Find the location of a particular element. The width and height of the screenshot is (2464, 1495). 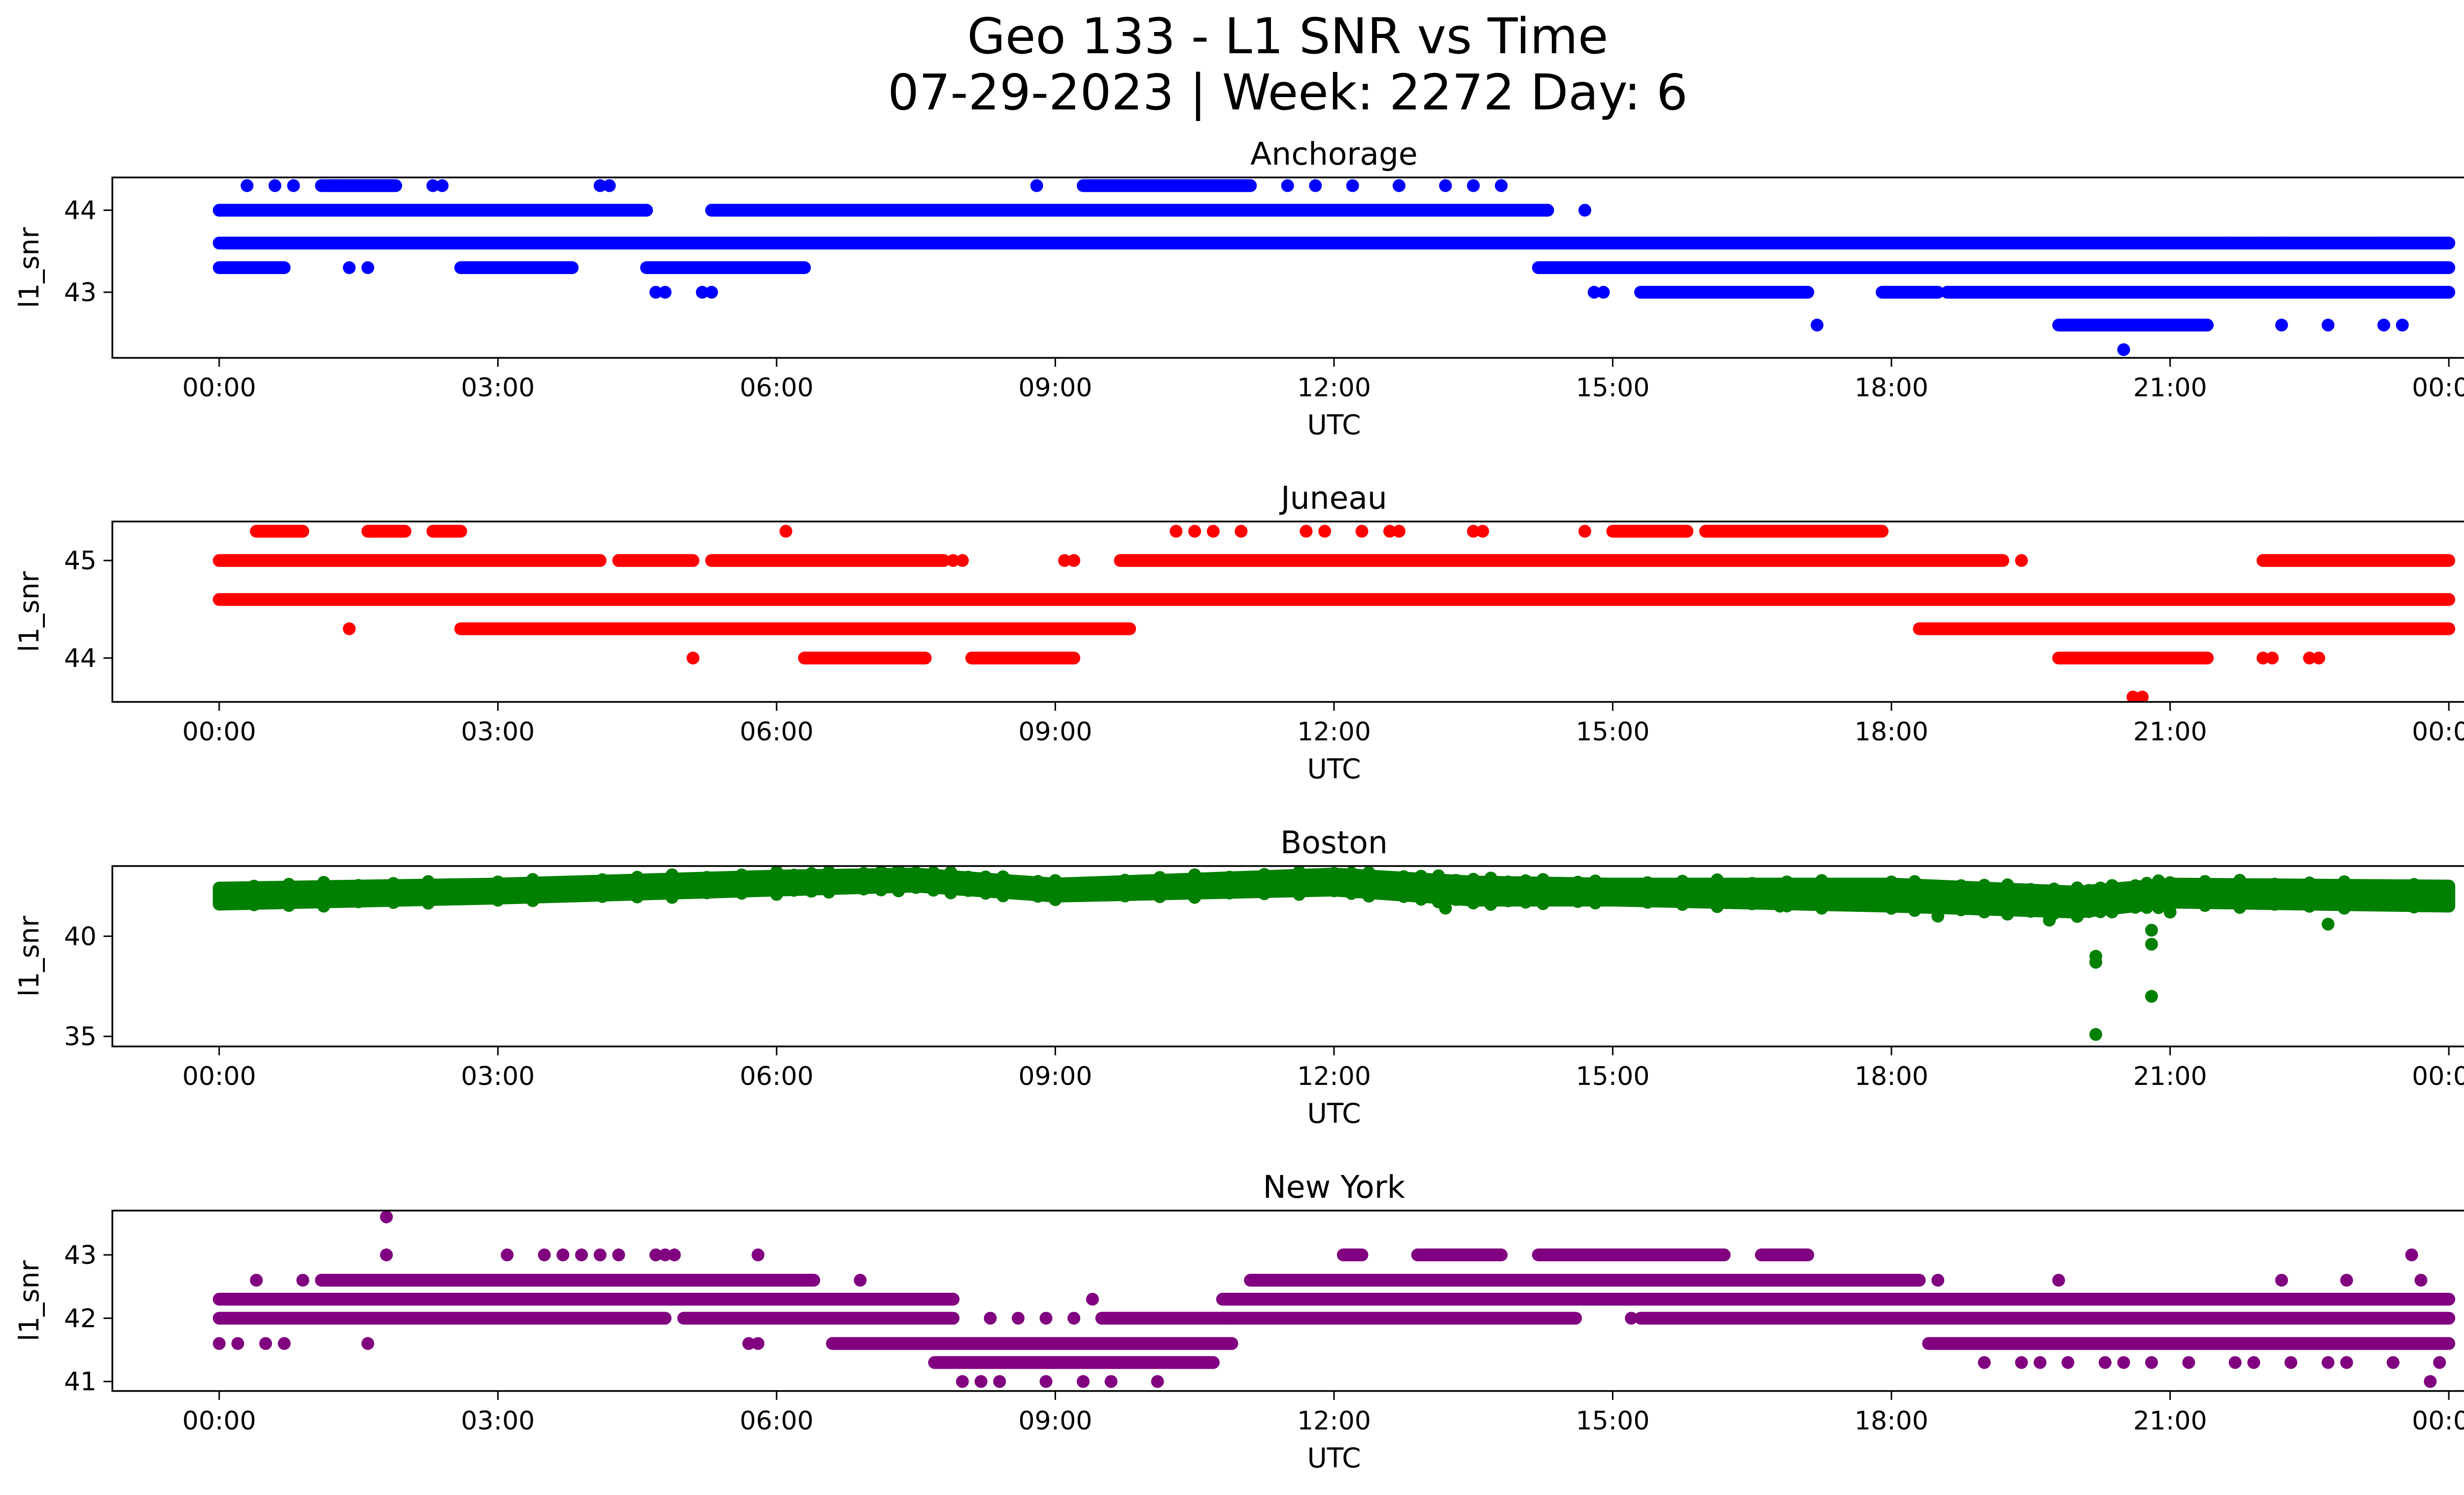

subplot-title: Boston is located at coordinates (1334, 843).